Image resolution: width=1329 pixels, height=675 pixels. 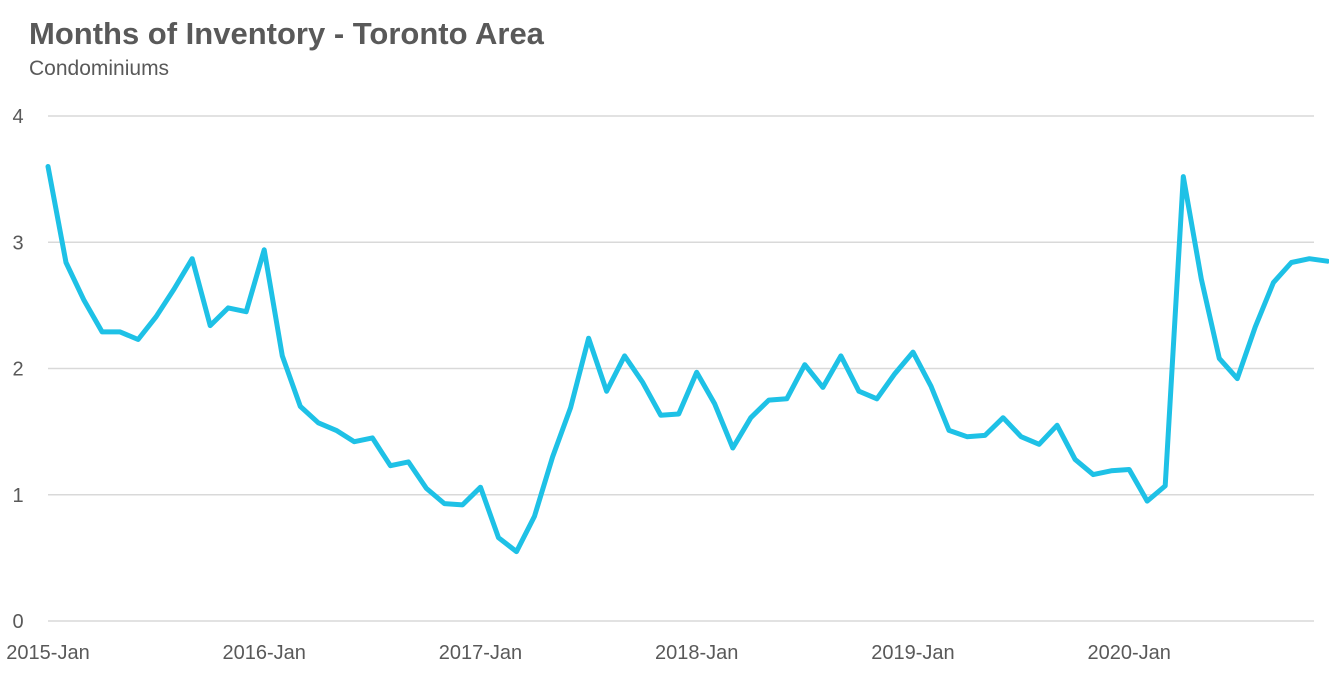 What do you see at coordinates (912, 653) in the screenshot?
I see `x-tick-label: 2019-Jan` at bounding box center [912, 653].